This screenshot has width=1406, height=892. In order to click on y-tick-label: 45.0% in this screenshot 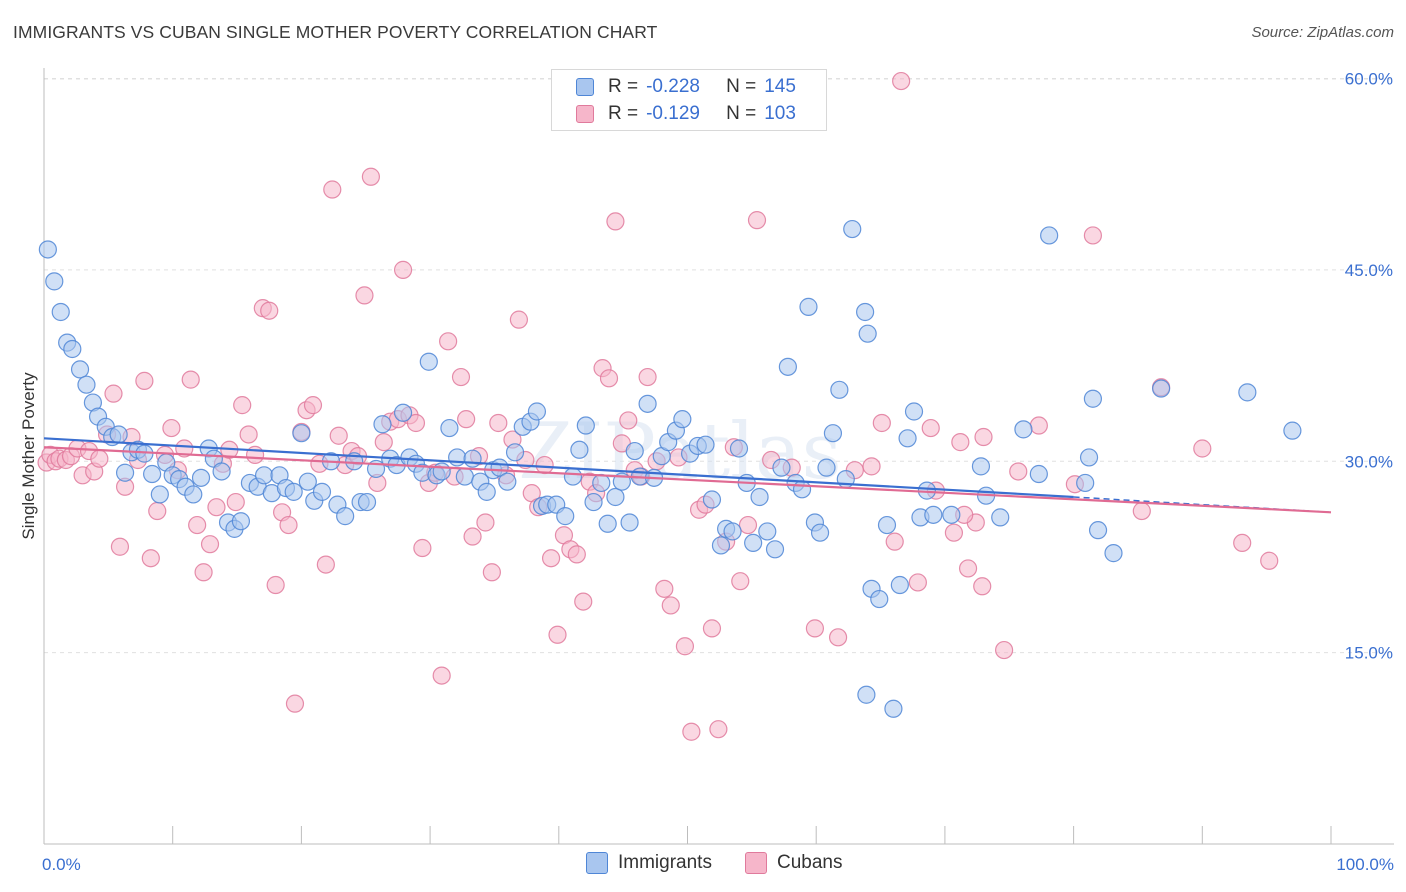, I will do `click(1369, 270)`.